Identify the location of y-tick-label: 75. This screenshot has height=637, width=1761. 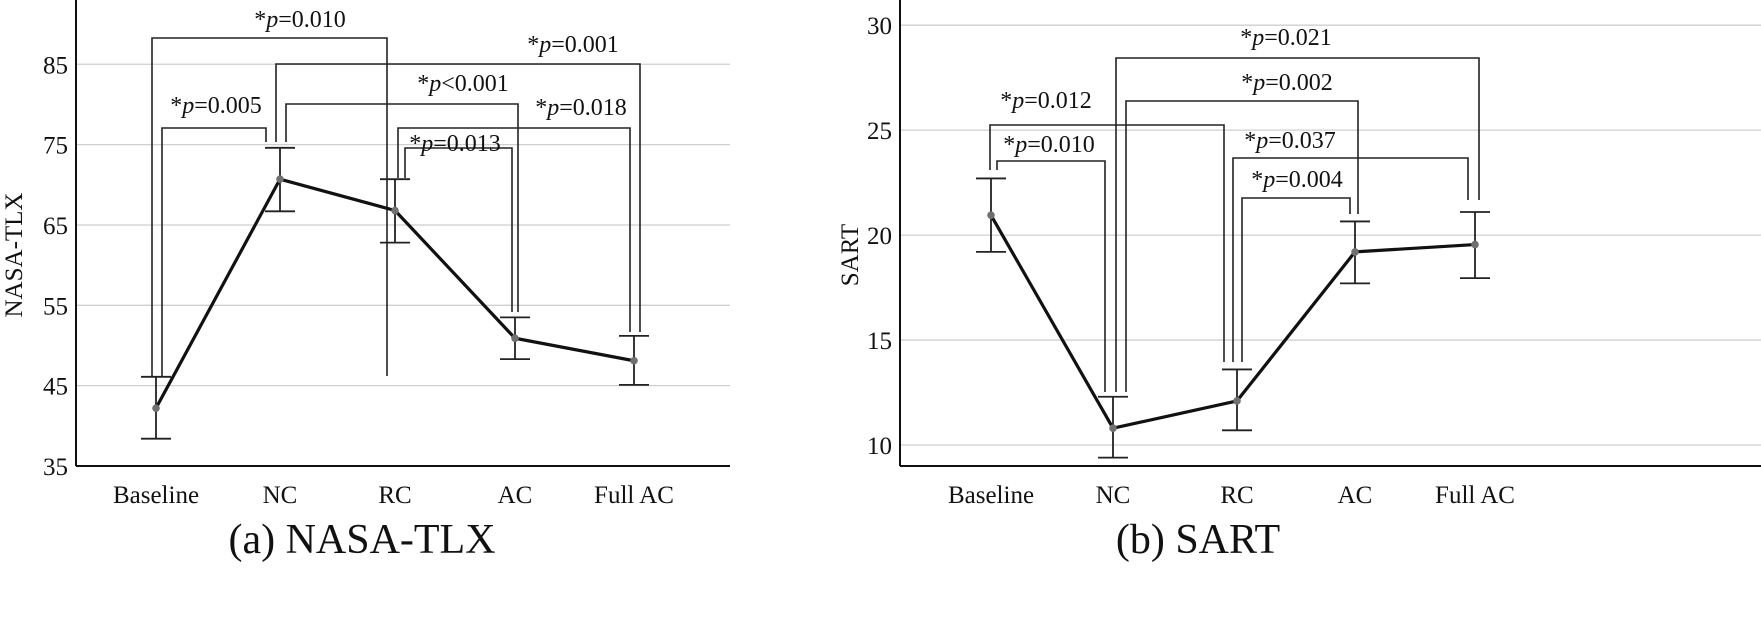
(55, 146).